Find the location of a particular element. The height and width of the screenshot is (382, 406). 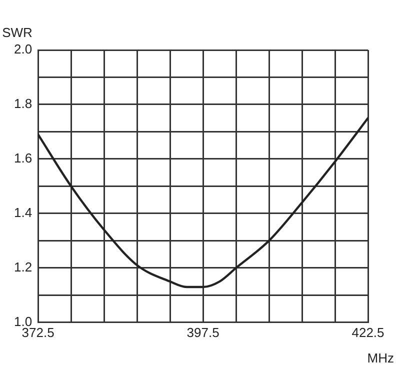

y-tick-label: 1.8 is located at coordinates (23, 104).